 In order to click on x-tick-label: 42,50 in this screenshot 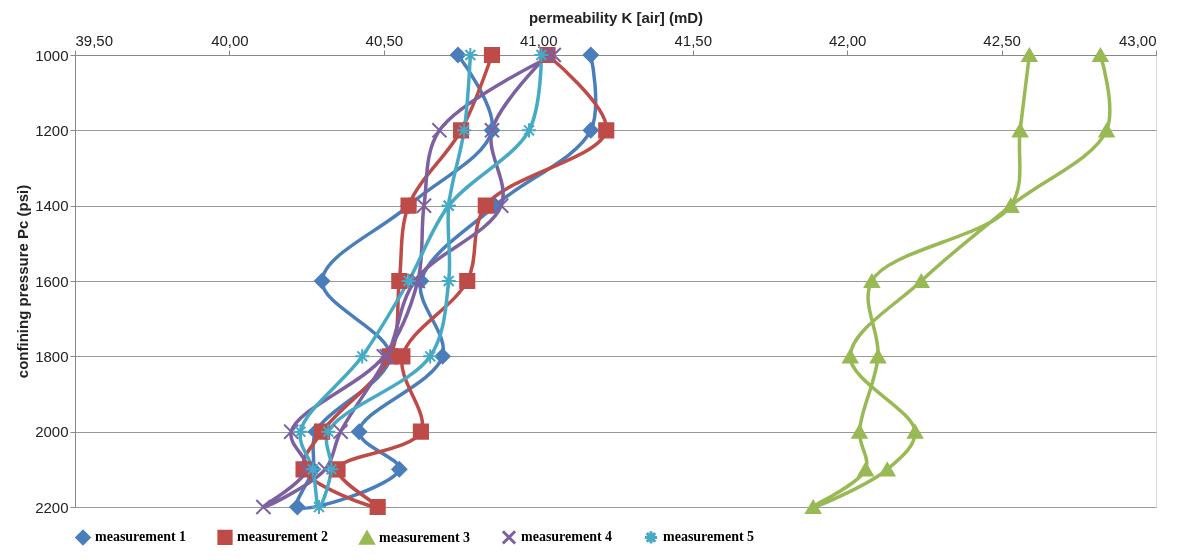, I will do `click(1002, 40)`.